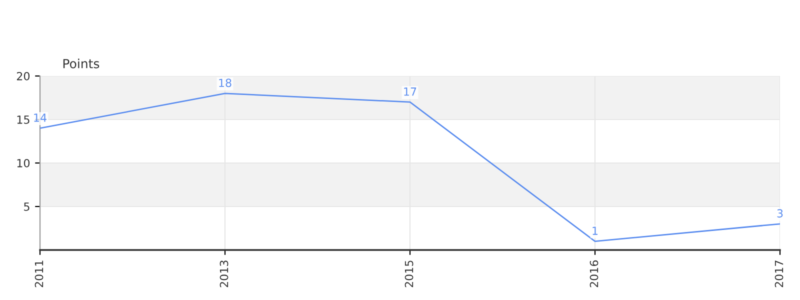 The width and height of the screenshot is (800, 300). I want to click on data-label: 17, so click(410, 92).